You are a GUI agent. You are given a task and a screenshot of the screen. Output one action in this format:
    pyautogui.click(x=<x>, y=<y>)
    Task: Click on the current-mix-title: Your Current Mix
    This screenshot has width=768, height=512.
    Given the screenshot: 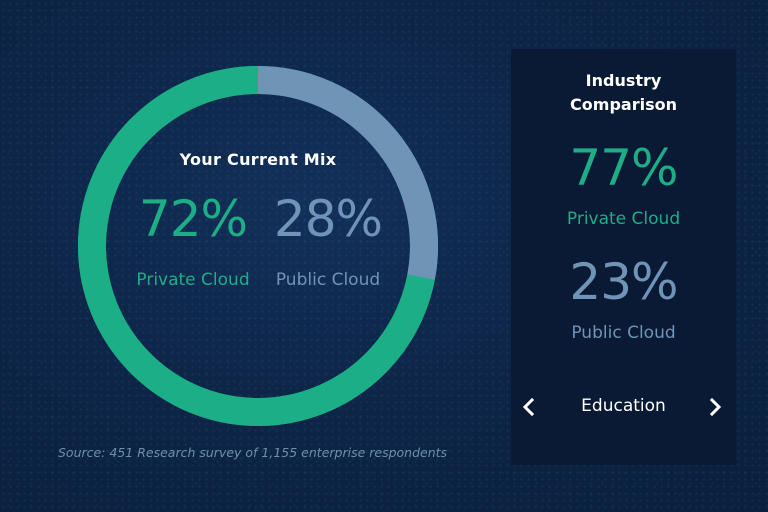 What is the action you would take?
    pyautogui.click(x=258, y=159)
    